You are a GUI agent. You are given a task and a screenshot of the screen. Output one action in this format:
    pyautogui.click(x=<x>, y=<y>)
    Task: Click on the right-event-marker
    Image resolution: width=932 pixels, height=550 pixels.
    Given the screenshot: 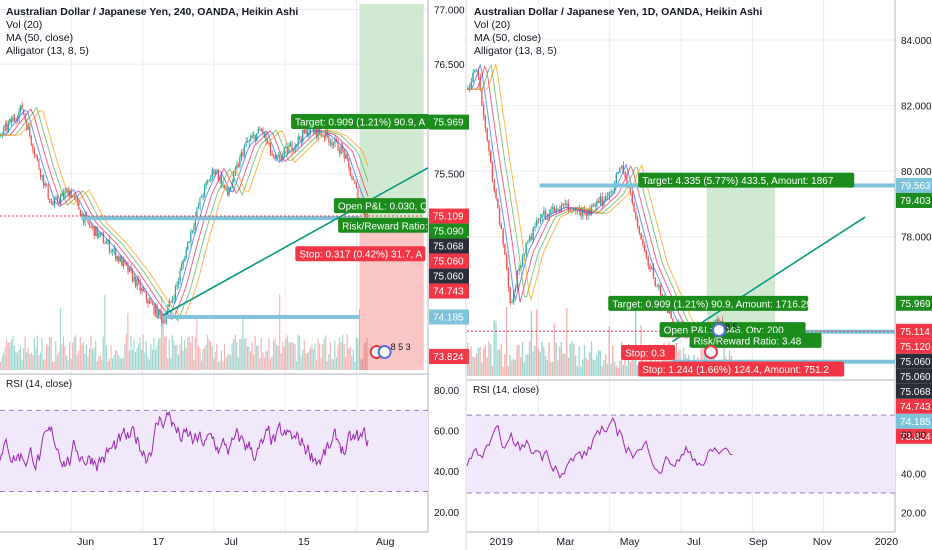 What is the action you would take?
    pyautogui.click(x=710, y=352)
    